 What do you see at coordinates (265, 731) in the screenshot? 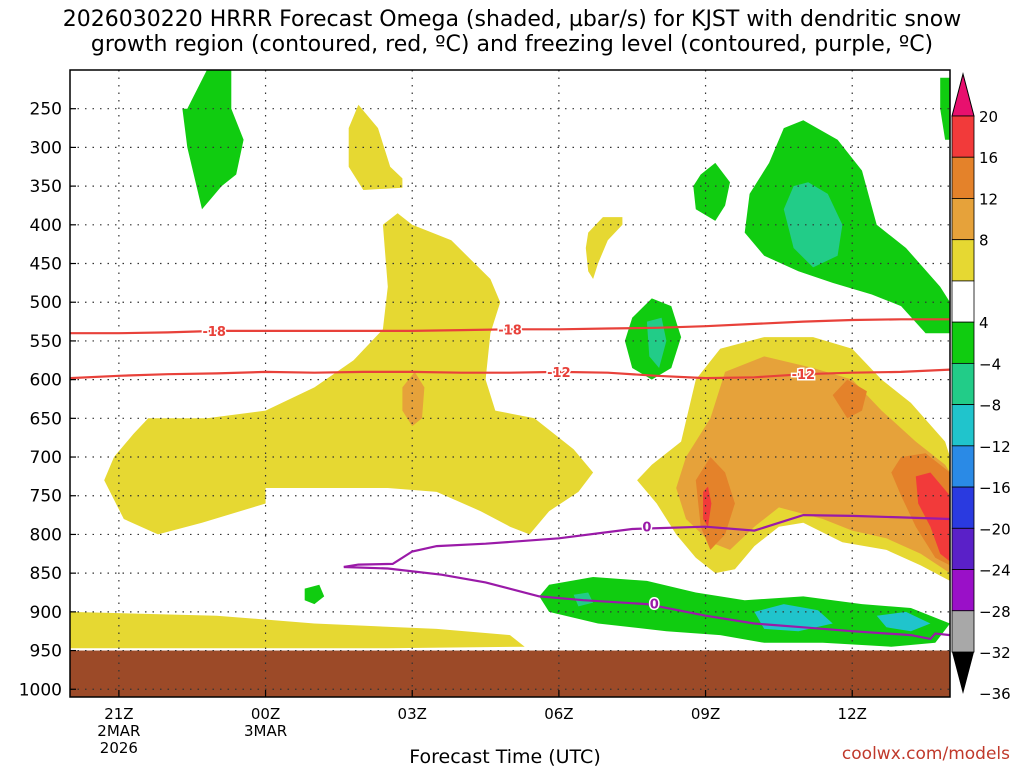
I see `x-tick-label-3-1: 3MAR` at bounding box center [265, 731].